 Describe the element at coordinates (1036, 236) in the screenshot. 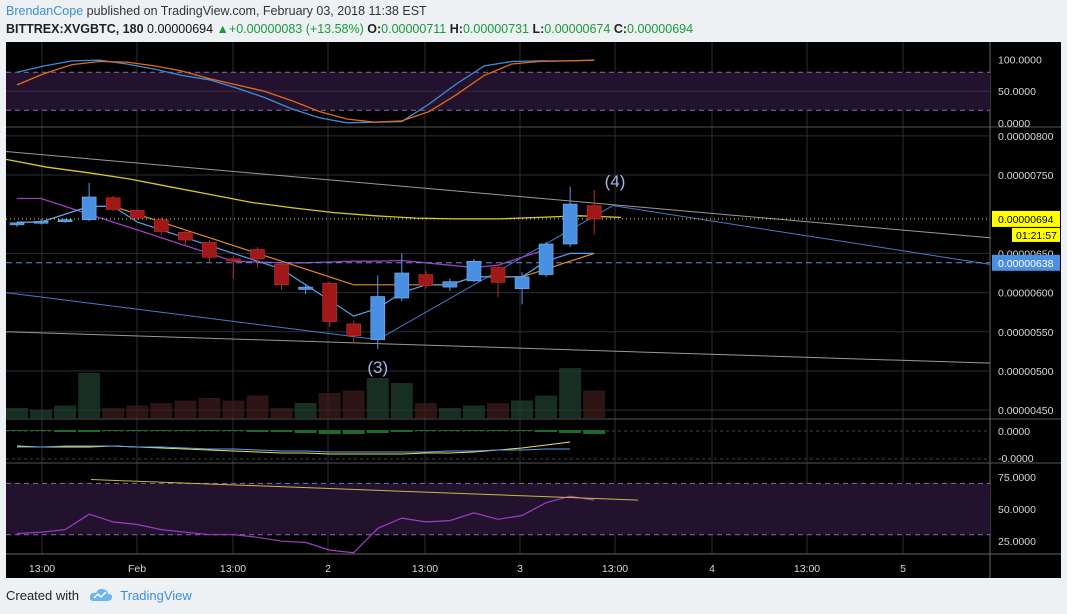

I see `countdown-tag-text: 01:21:57` at that location.